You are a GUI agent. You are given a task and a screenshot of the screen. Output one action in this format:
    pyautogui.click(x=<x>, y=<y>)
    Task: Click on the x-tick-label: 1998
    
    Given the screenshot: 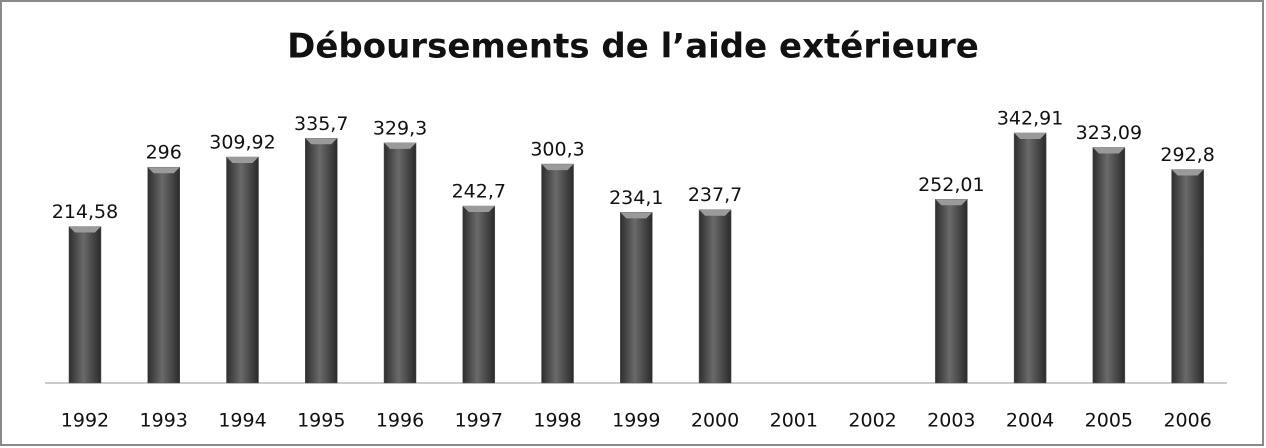 What is the action you would take?
    pyautogui.click(x=557, y=421)
    